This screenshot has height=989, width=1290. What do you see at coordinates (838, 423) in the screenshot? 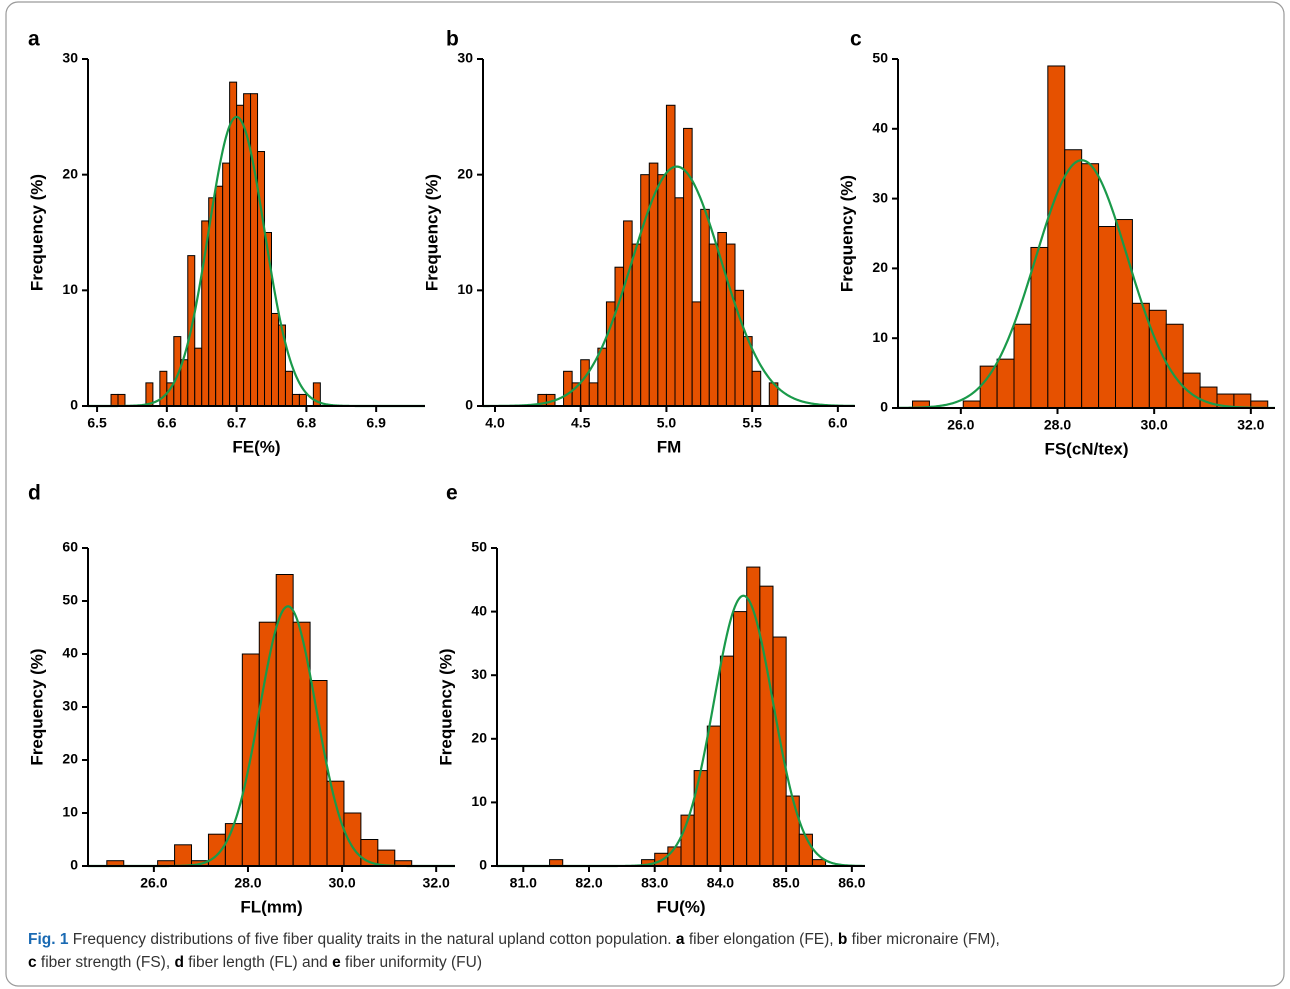
I see `x-tick-label: 6.0` at bounding box center [838, 423].